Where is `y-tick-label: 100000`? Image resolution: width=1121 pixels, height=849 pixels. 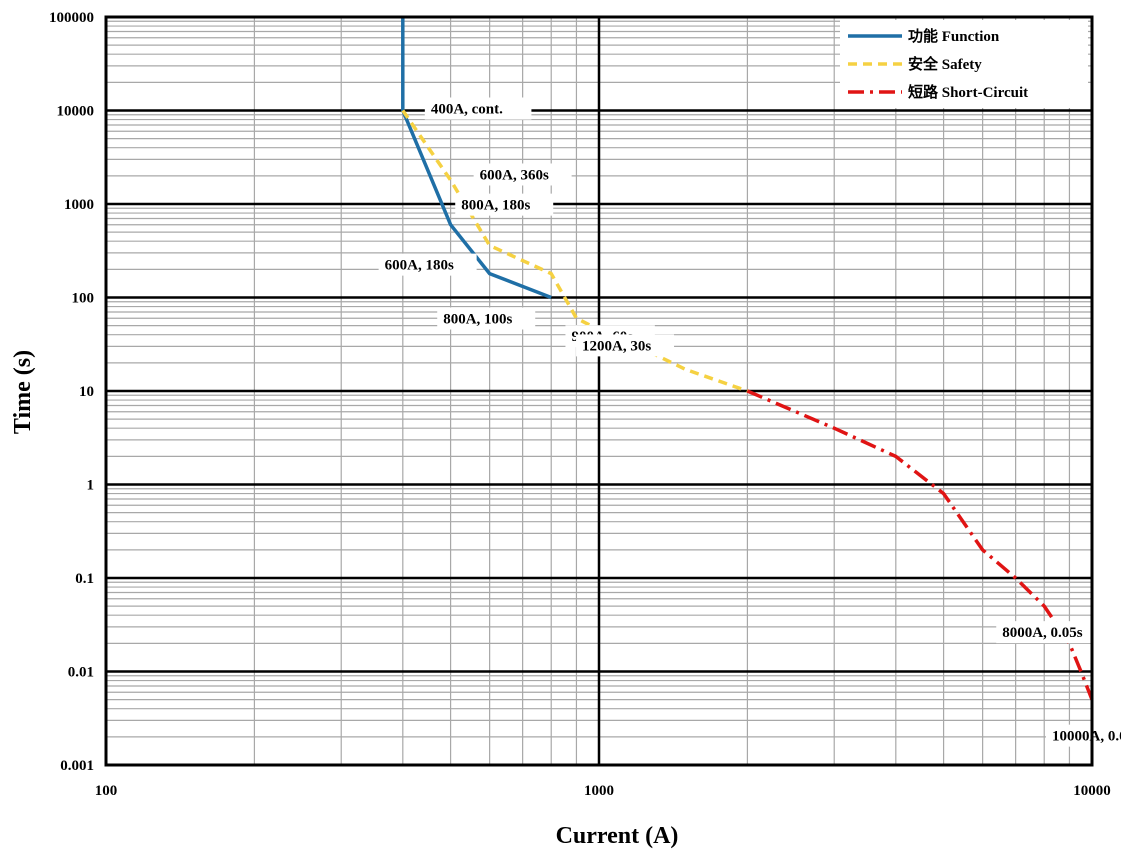
y-tick-label: 100000 is located at coordinates (71, 18).